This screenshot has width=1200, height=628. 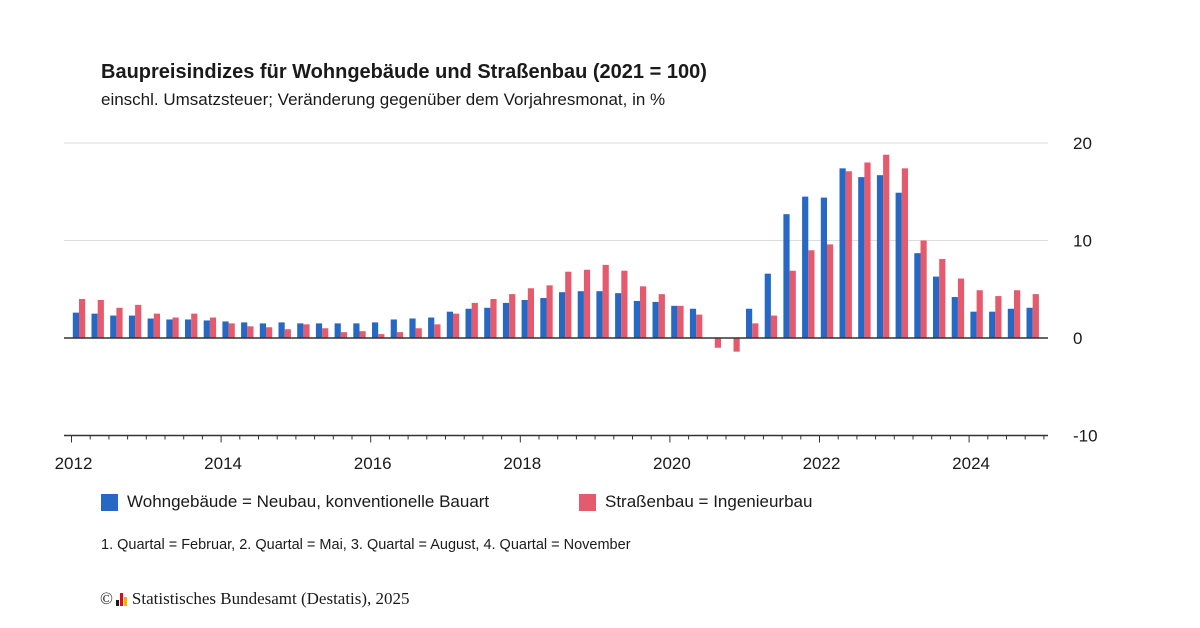 I want to click on copyright-symbol: ©, so click(x=106, y=598).